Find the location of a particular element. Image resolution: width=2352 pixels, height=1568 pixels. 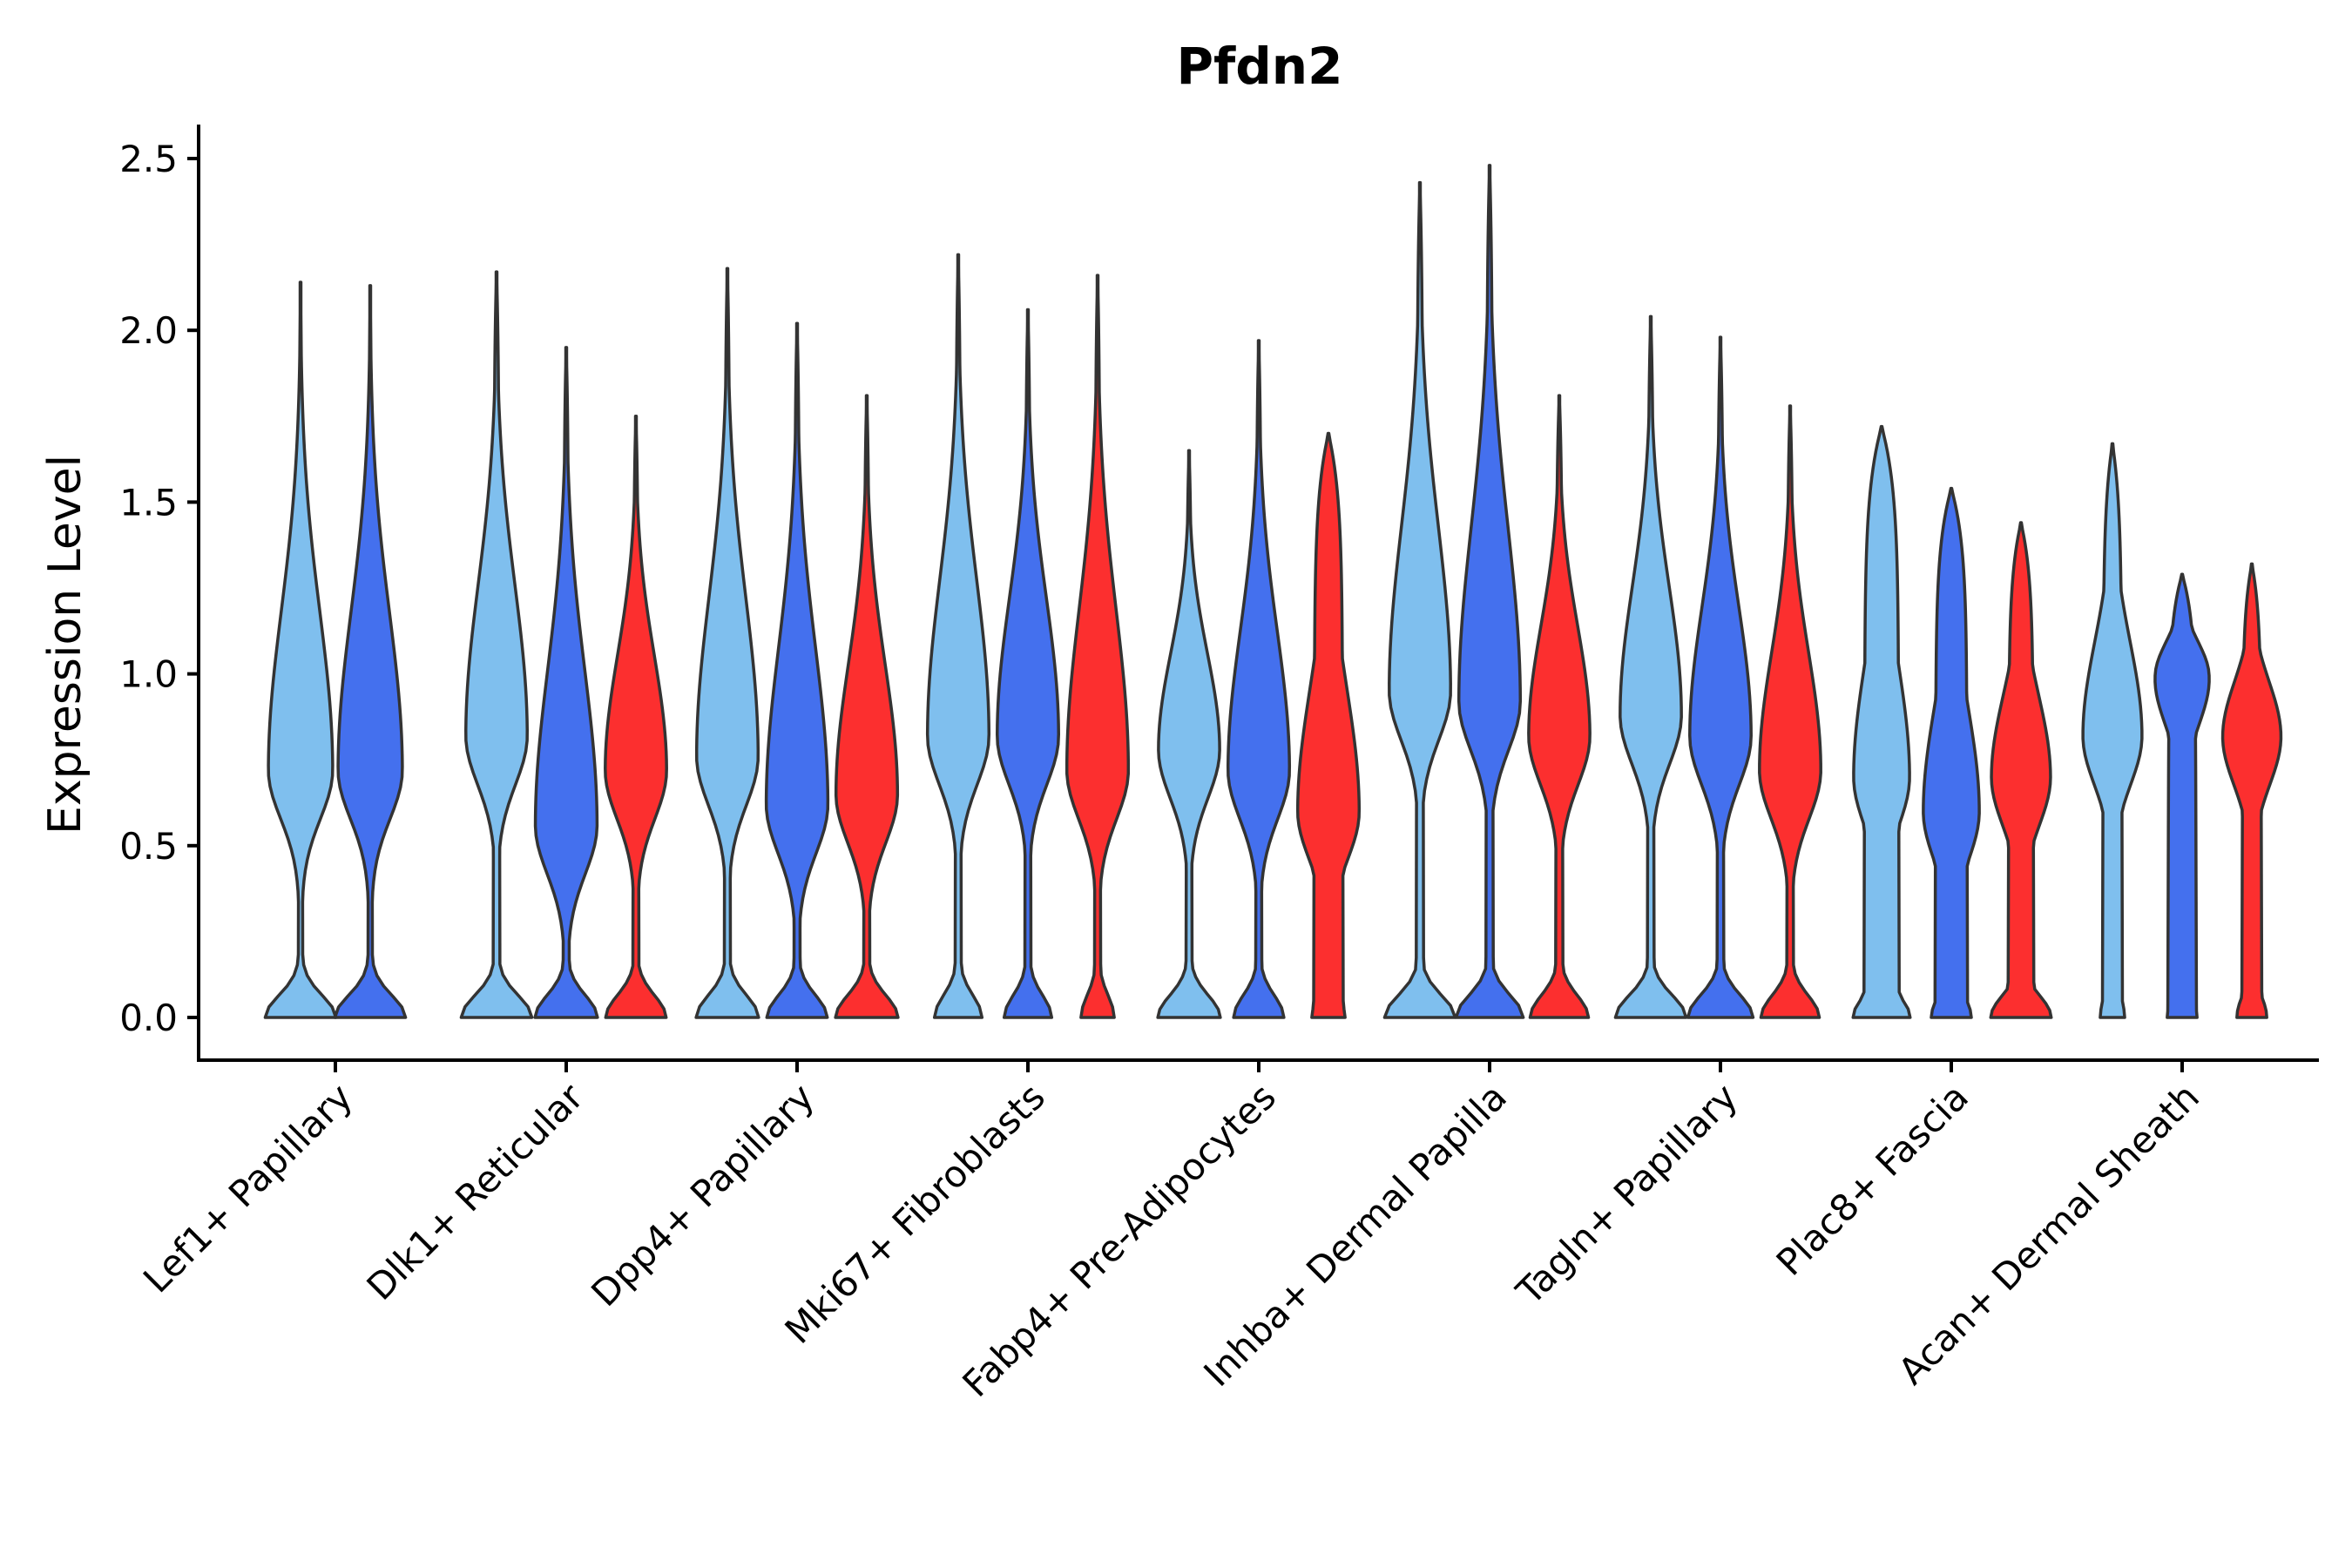

y-tick-label: 1.0 is located at coordinates (148, 674).